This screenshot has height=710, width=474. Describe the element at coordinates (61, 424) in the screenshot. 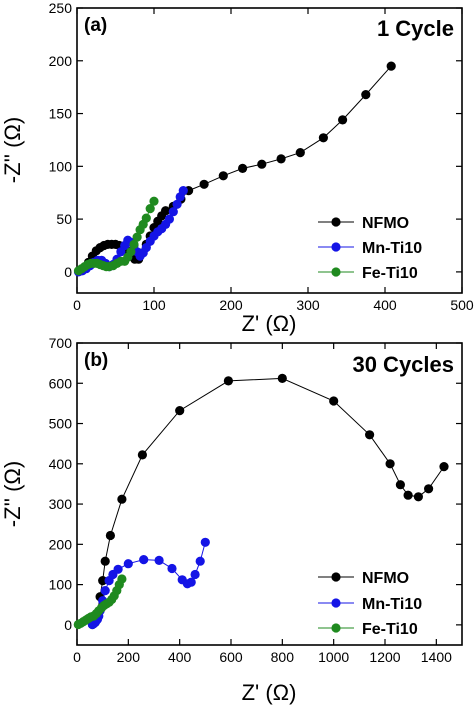

I see `y-tick-label-b: 500` at that location.